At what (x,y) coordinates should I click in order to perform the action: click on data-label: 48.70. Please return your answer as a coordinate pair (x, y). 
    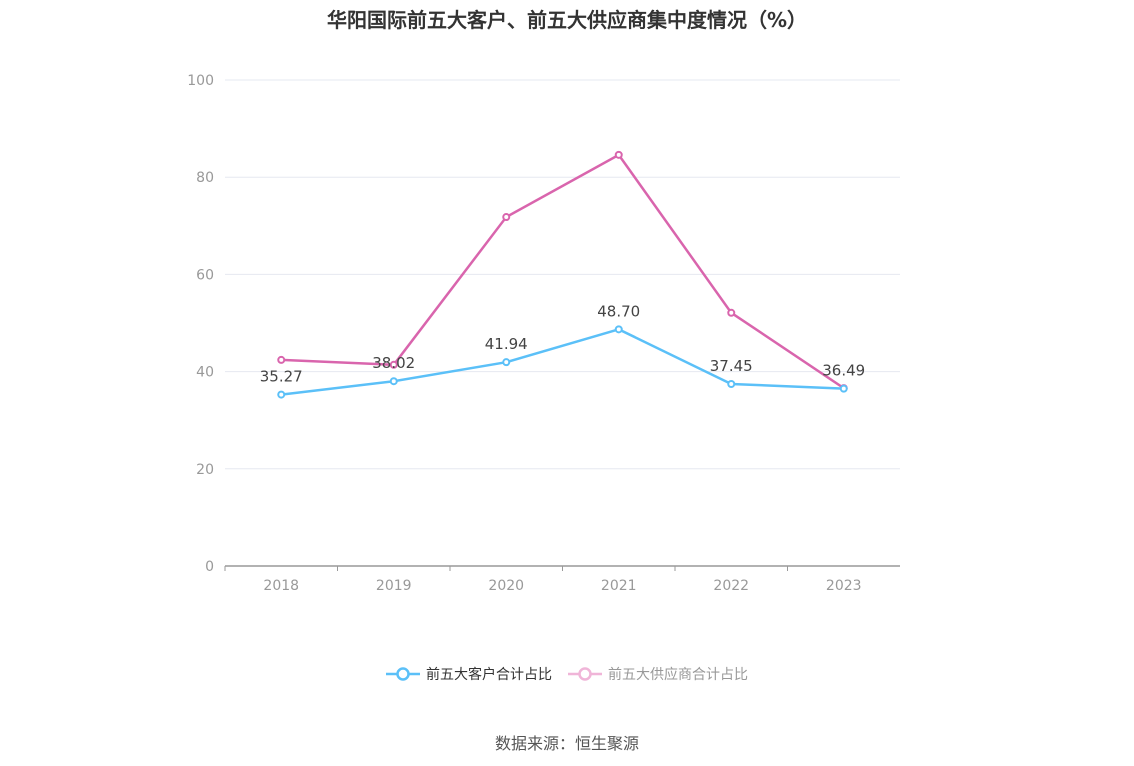
    Looking at the image, I should click on (618, 311).